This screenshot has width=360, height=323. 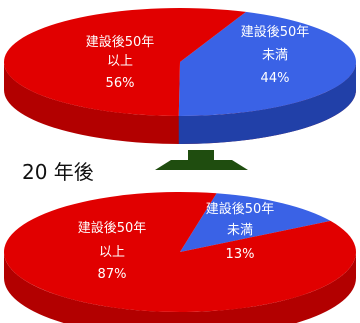 What do you see at coordinates (120, 83) in the screenshot?
I see `pie-top-red-percent: 56%` at bounding box center [120, 83].